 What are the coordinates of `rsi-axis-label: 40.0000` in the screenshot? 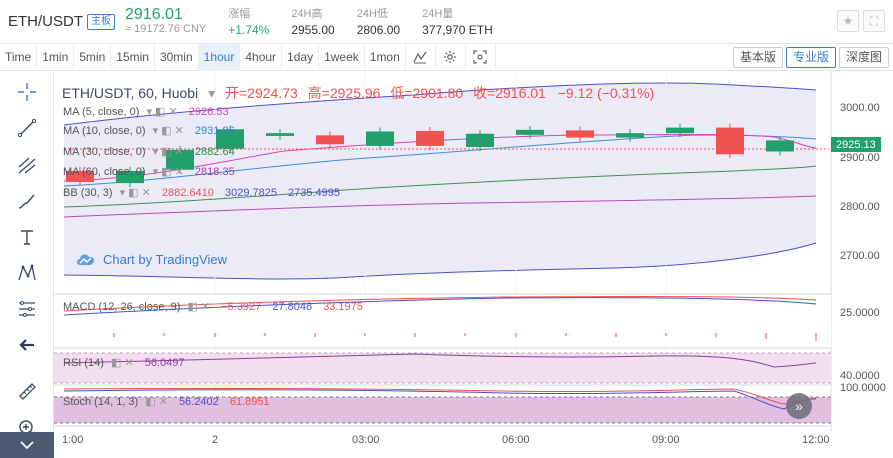 It's located at (860, 376).